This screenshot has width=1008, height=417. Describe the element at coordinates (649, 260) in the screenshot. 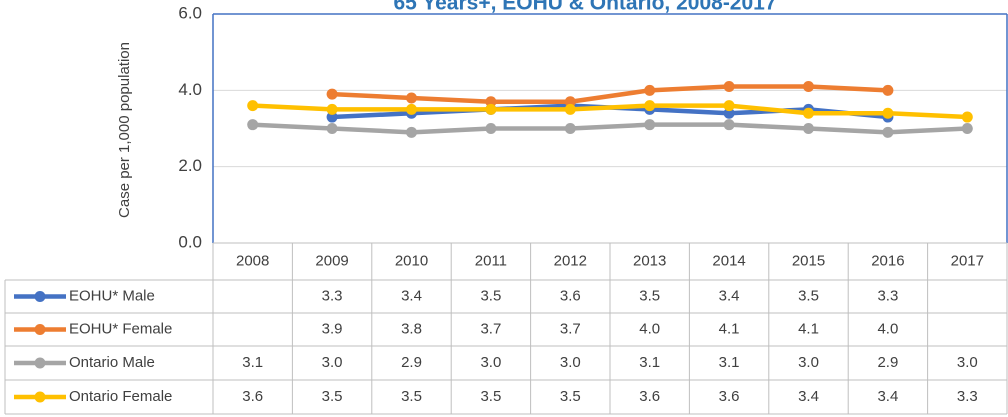

I see `x-tick-label: 2013` at that location.